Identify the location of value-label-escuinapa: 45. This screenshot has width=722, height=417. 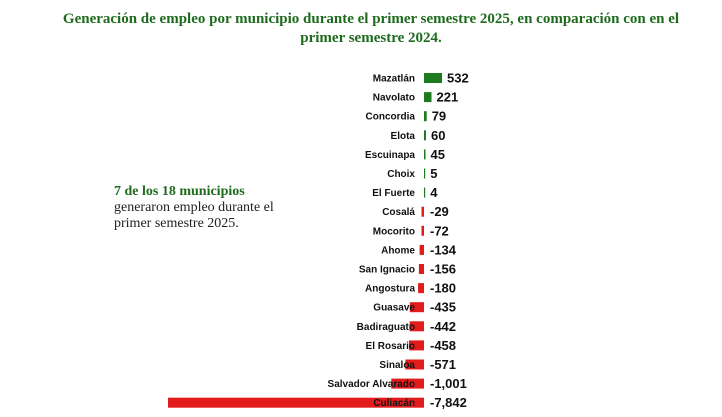
(438, 154).